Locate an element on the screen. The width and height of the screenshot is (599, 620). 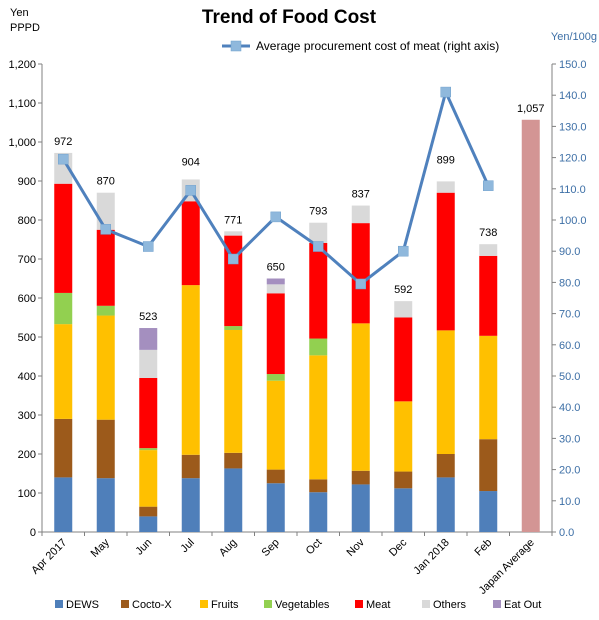
left-tick-label: 500 is located at coordinates (27, 338).